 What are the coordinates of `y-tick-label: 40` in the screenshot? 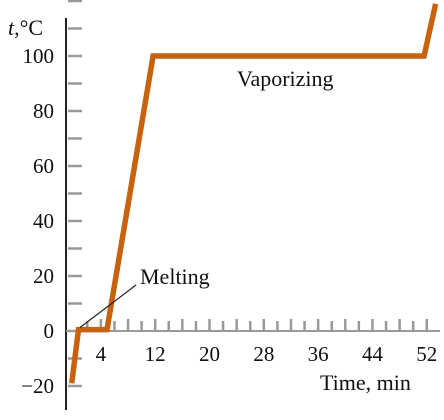 It's located at (43, 221).